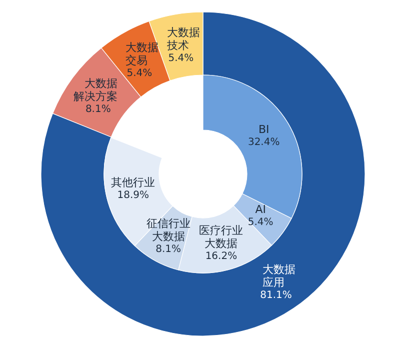 The width and height of the screenshot is (414, 337). I want to click on slice-label: BI, so click(263, 129).